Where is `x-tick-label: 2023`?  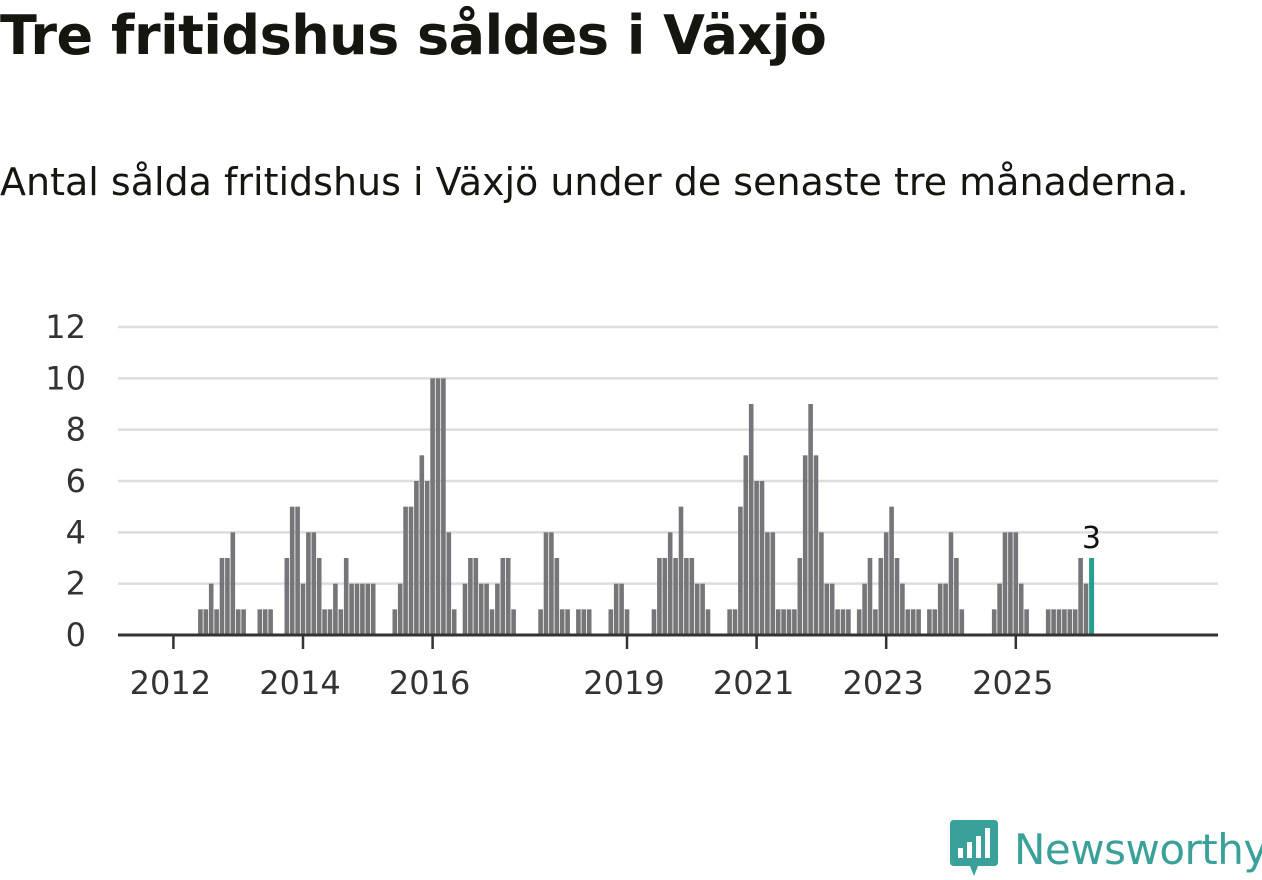
x-tick-label: 2023 is located at coordinates (882, 683).